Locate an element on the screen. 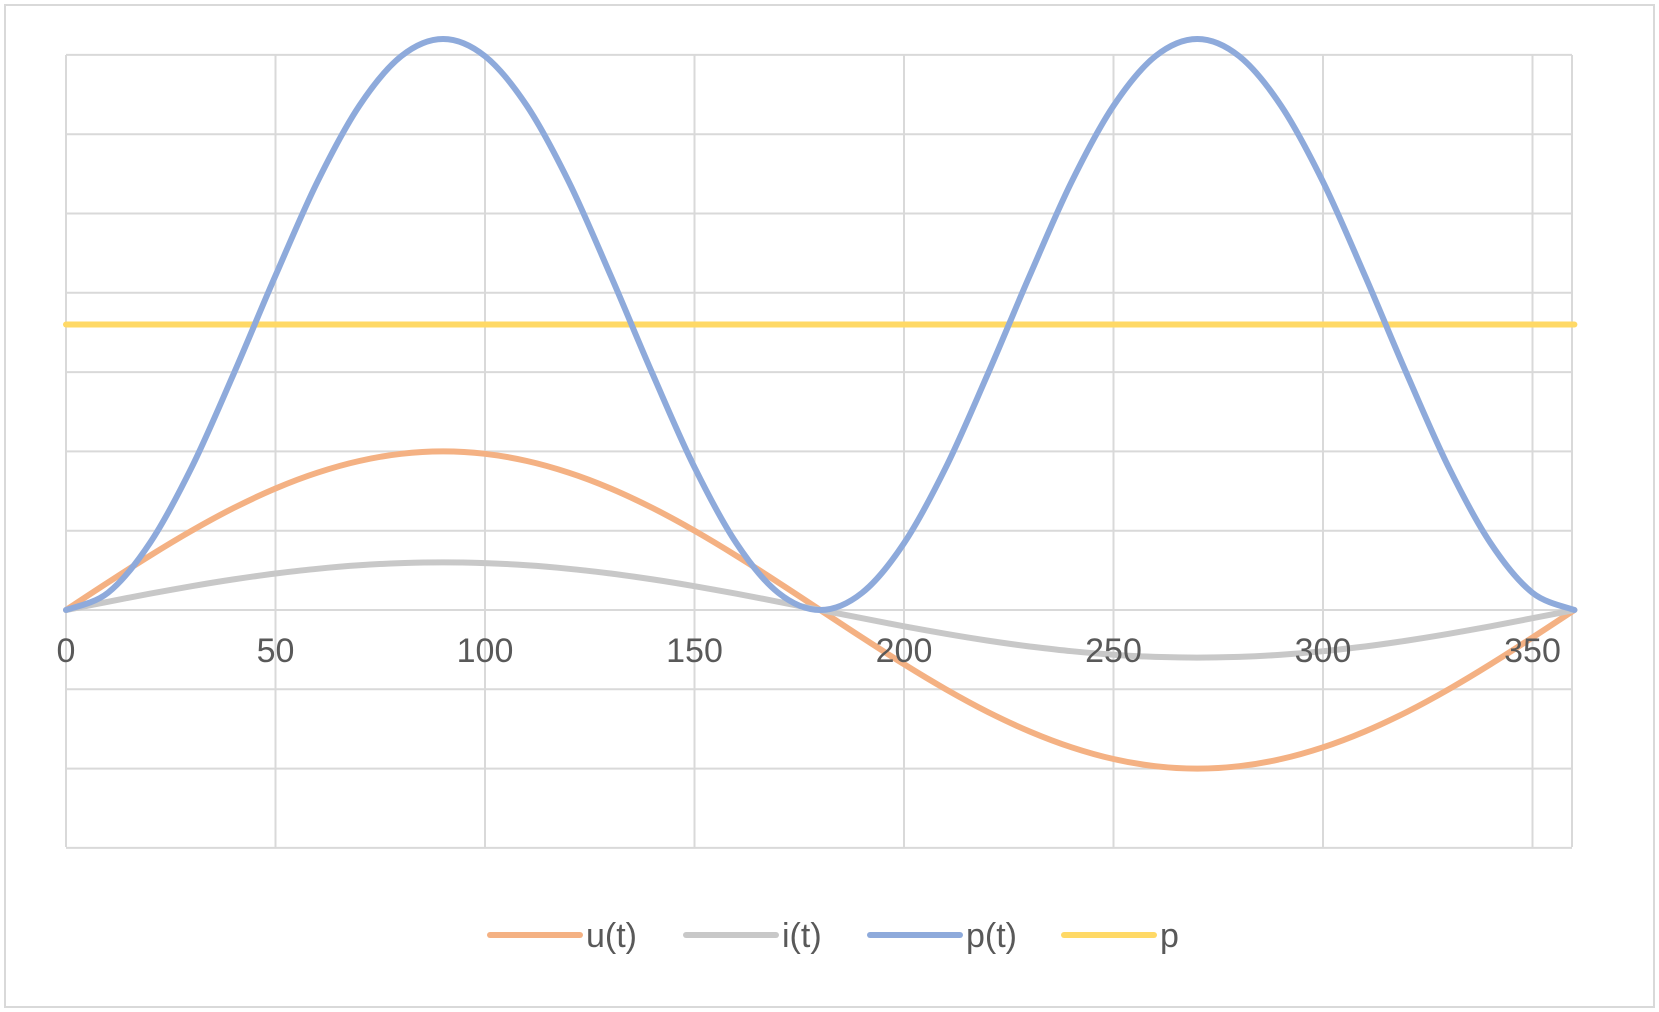  x-tick-labels: 0 50 100 150 200 250 300 350 is located at coordinates (809, 651).